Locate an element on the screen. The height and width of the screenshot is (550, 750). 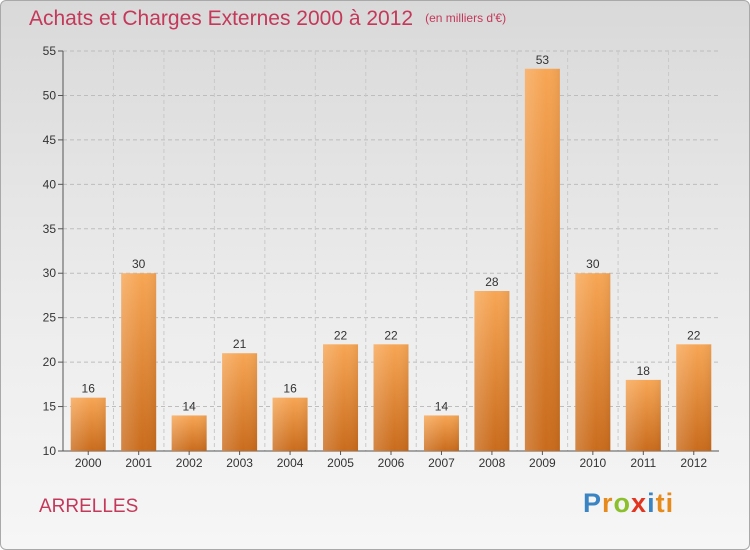
y-tick-label: 55 is located at coordinates (50, 51).